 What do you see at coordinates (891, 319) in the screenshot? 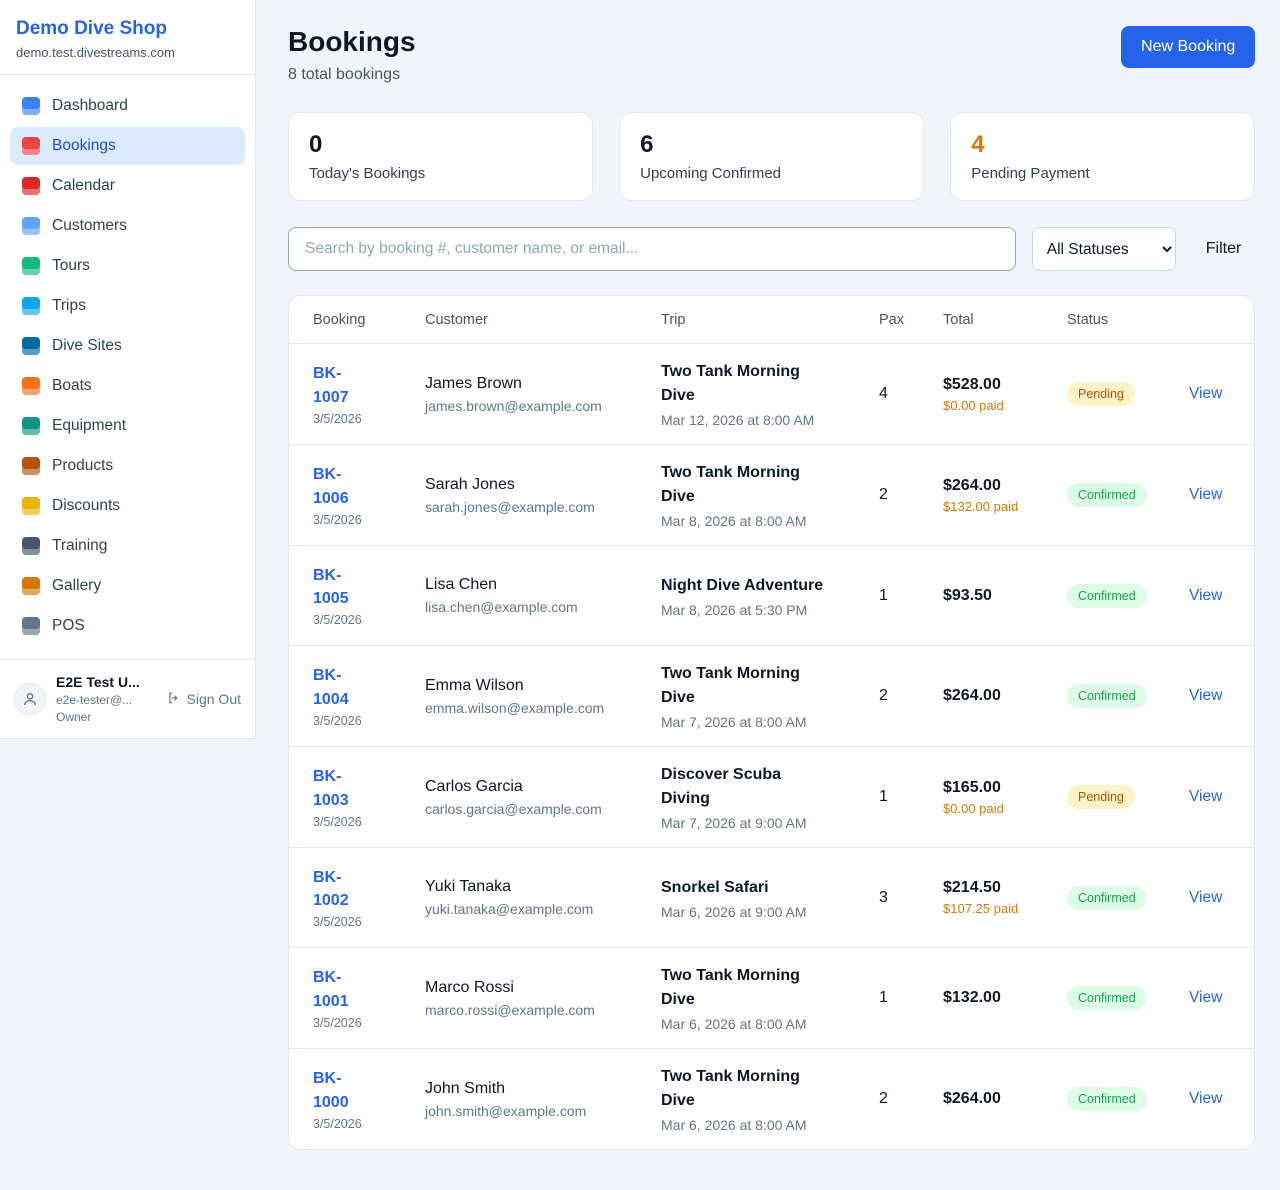
I see `column-header-pax: Pax` at bounding box center [891, 319].